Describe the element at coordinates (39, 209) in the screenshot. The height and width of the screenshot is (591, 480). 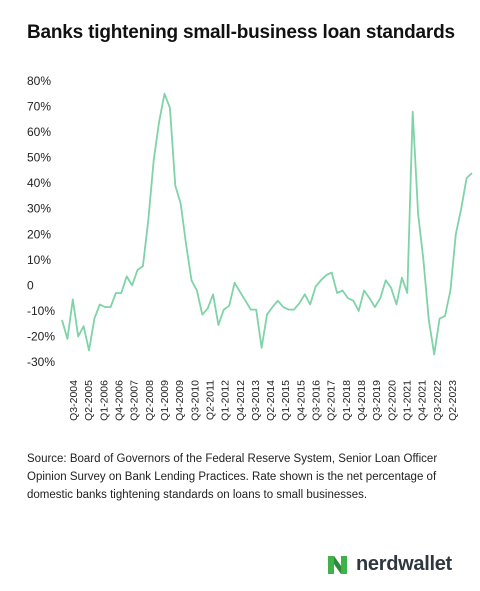
I see `y-tick-label: 30%` at that location.